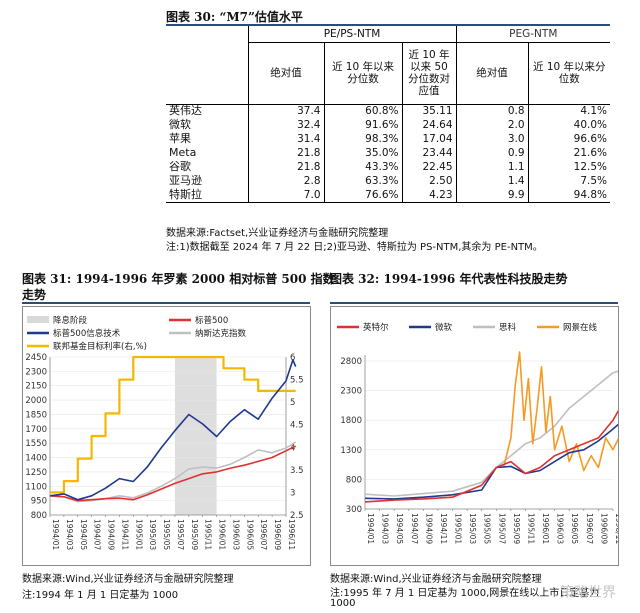 The width and height of the screenshot is (640, 613). Describe the element at coordinates (429, 167) in the screenshot. I see `pe-median: 22.45` at that location.